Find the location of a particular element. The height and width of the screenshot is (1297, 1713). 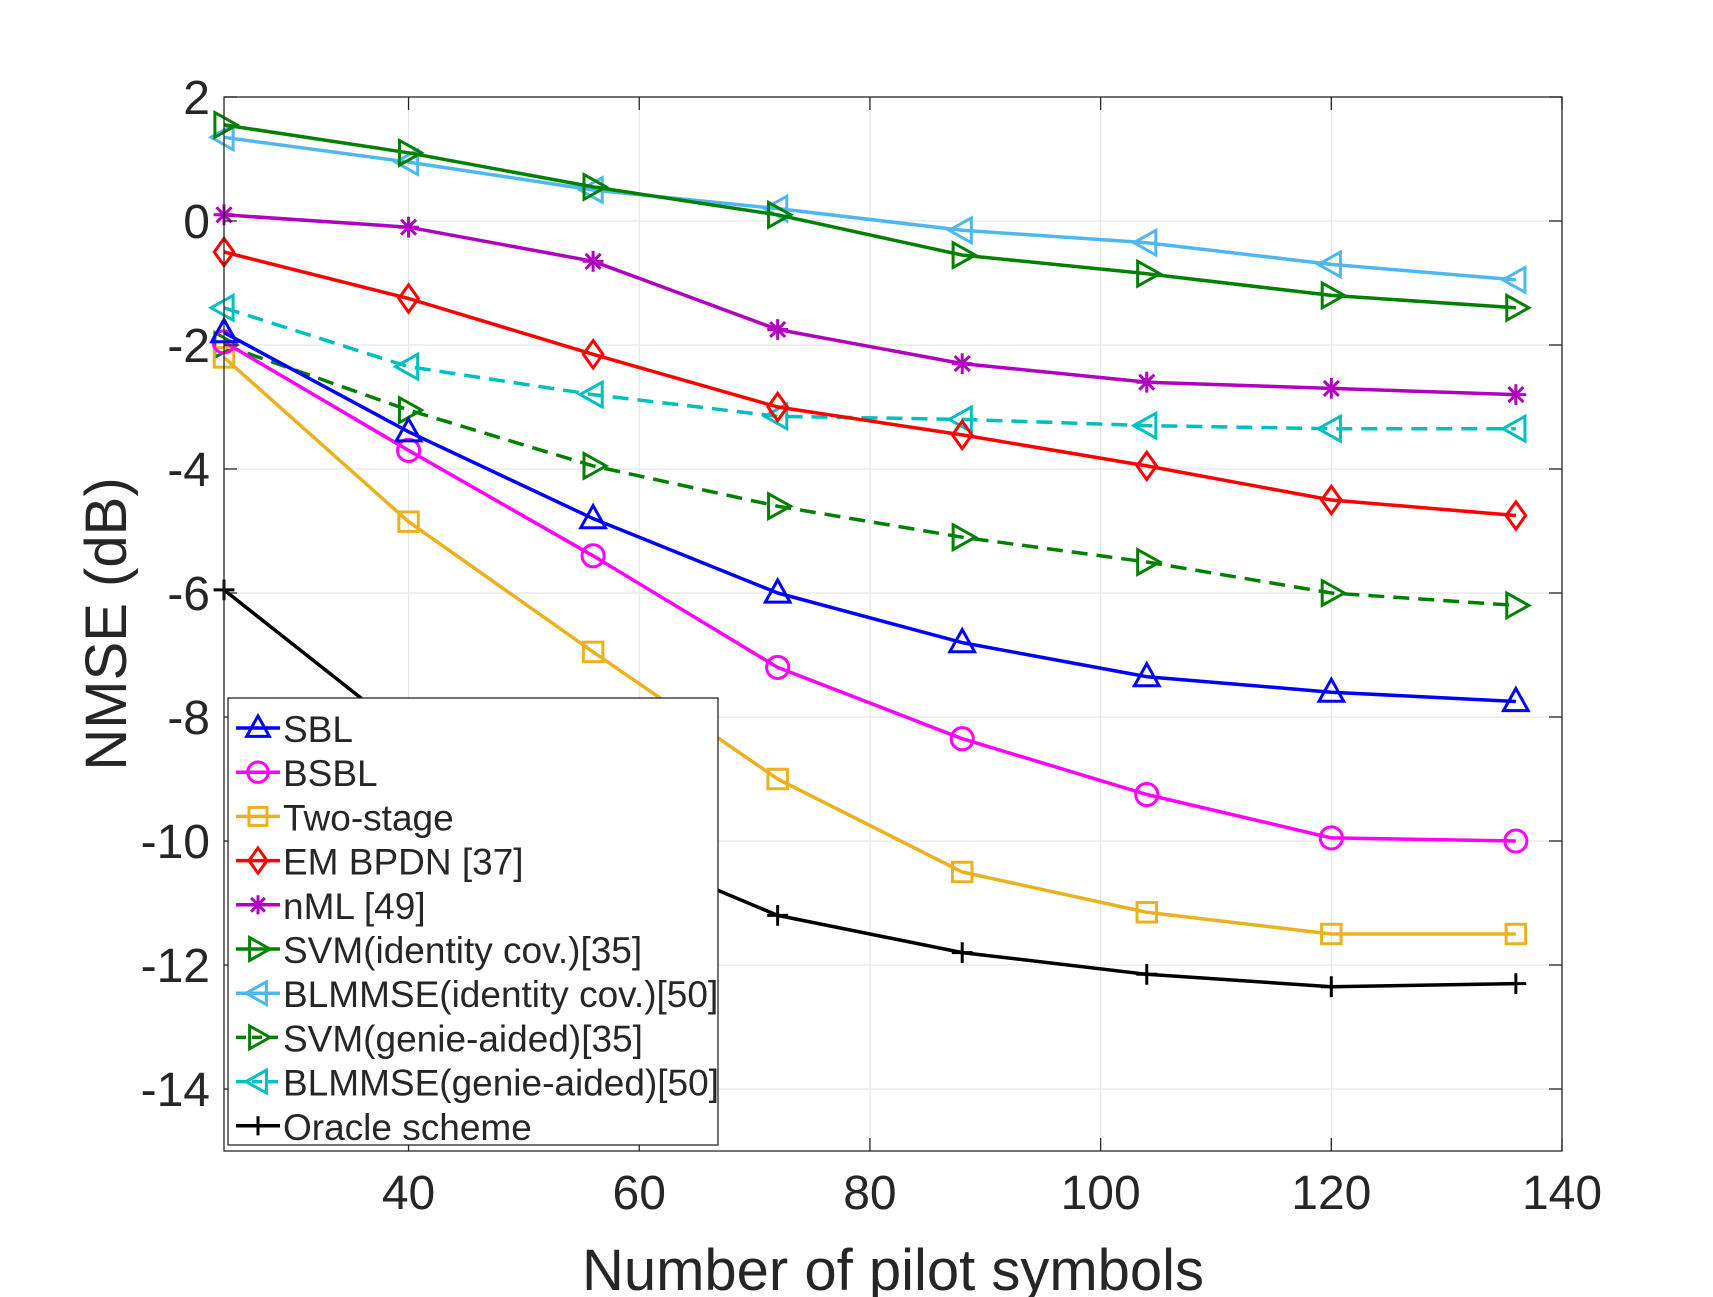

legend-label: SBL is located at coordinates (318, 729).